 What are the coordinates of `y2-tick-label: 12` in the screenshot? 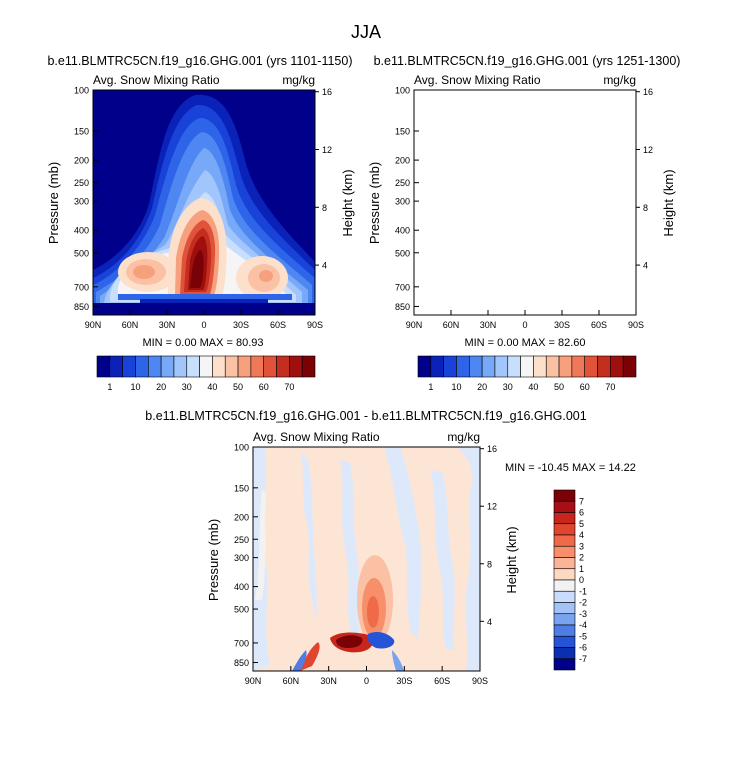 It's located at (648, 150).